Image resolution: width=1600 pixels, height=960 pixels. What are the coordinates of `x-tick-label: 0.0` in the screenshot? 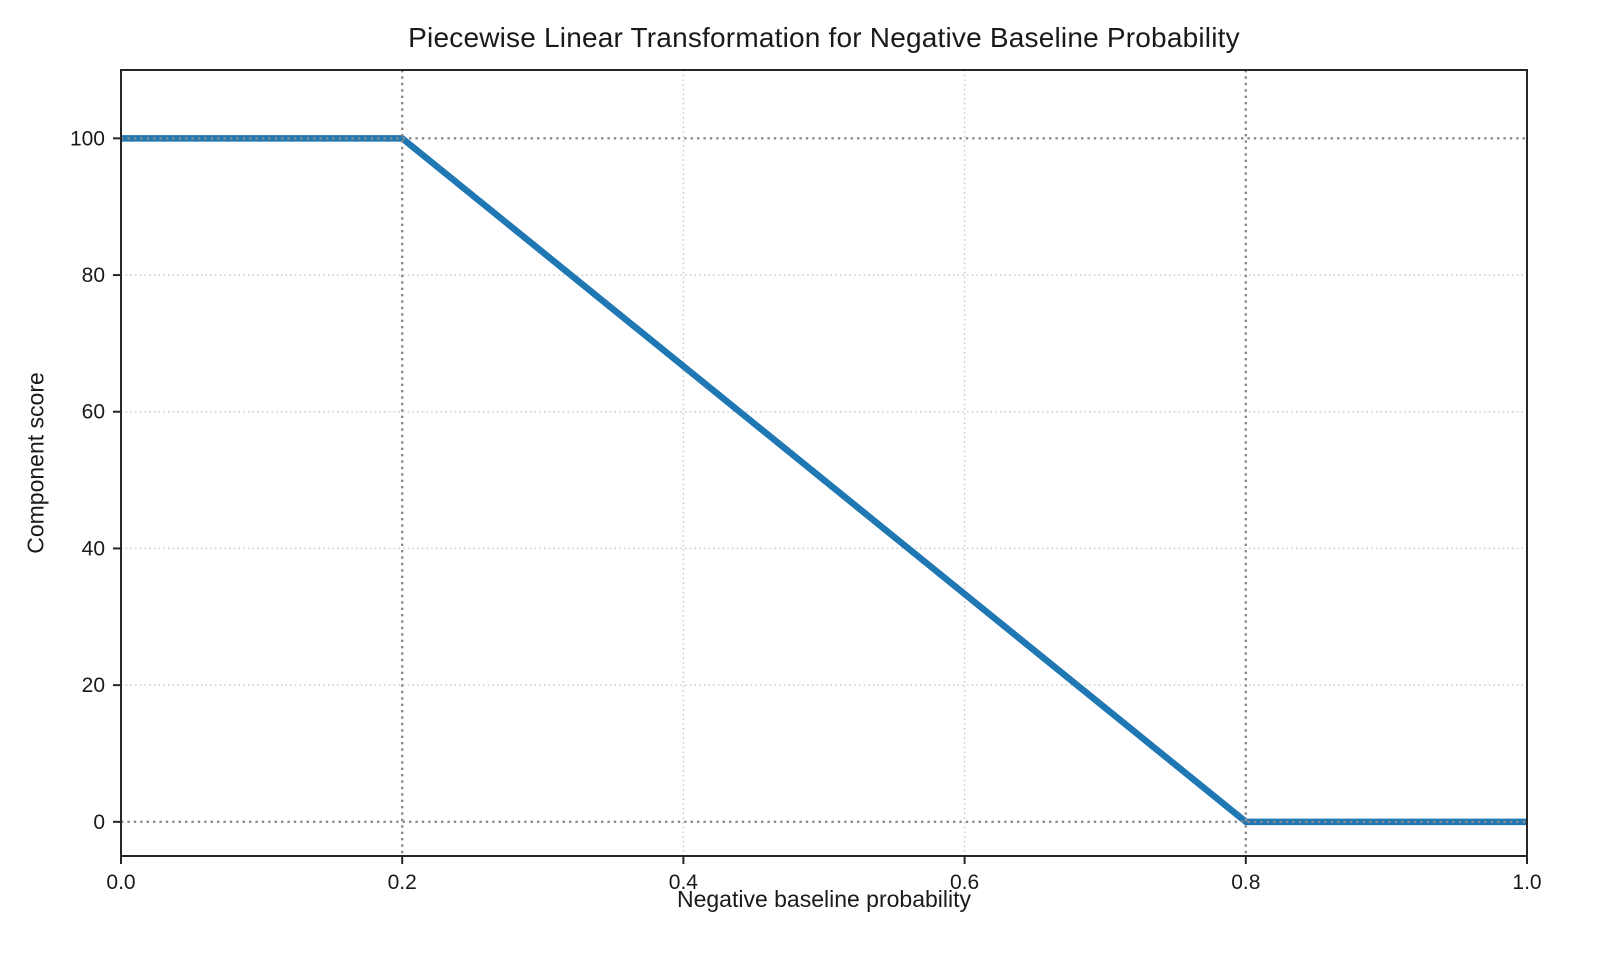 It's located at (120, 882).